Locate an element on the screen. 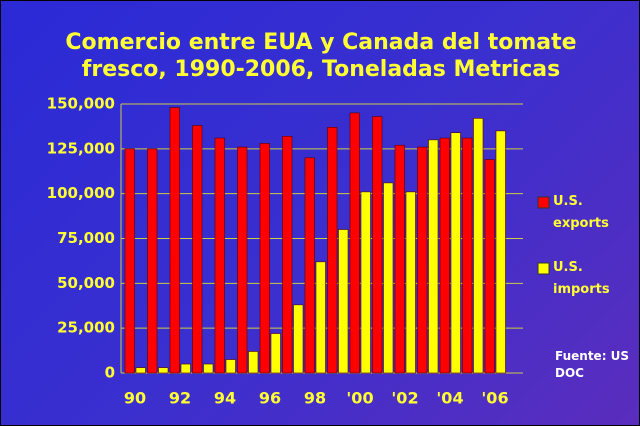 The image size is (640, 426). x-tick-label: 96 is located at coordinates (270, 398).